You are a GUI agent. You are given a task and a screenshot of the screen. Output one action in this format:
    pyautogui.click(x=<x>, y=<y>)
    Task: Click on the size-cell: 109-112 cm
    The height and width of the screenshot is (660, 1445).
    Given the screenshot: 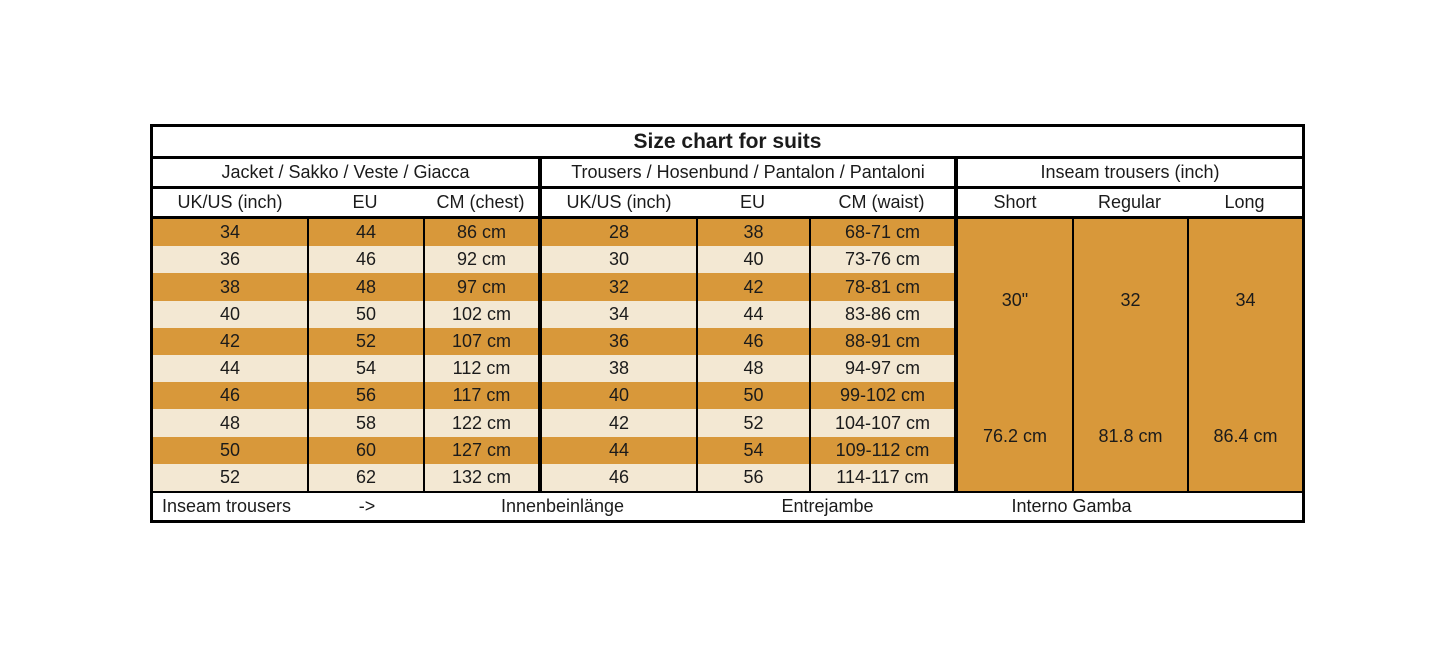 What is the action you would take?
    pyautogui.click(x=881, y=450)
    